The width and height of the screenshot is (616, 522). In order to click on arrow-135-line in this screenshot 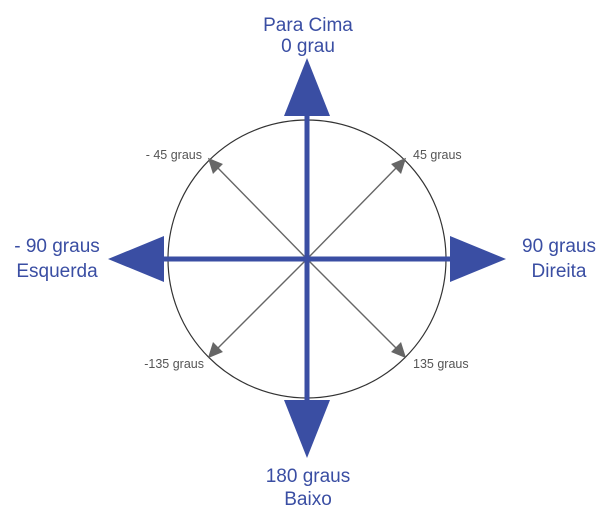, I will do `click(352, 304)`.